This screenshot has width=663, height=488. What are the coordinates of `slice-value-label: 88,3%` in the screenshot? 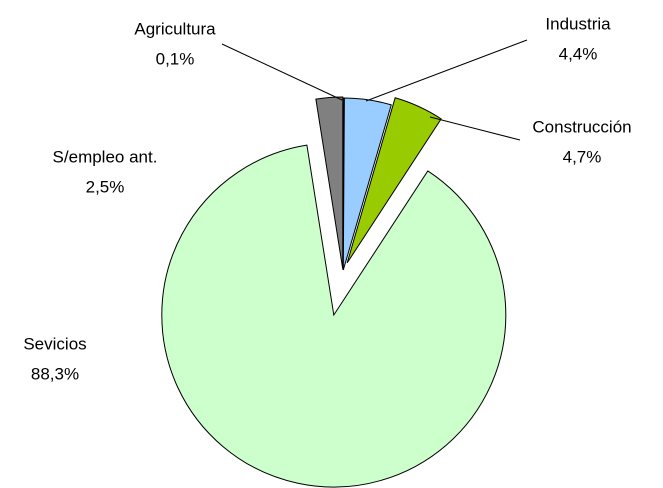 It's located at (55, 373).